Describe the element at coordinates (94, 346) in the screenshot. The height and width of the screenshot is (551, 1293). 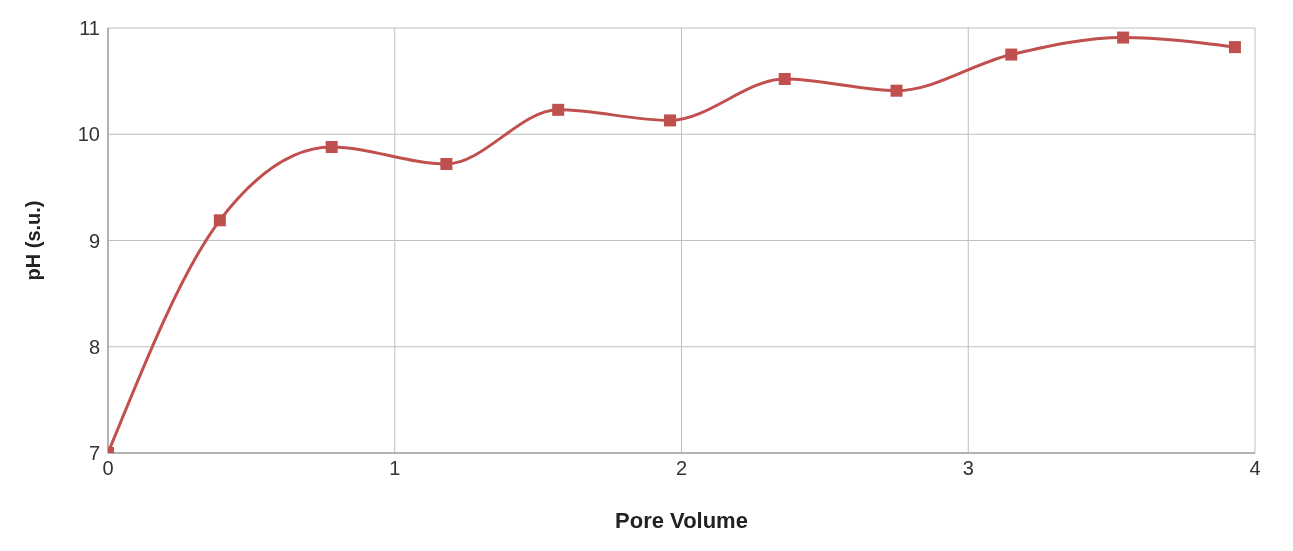
I see `y-tick-label: 8` at that location.